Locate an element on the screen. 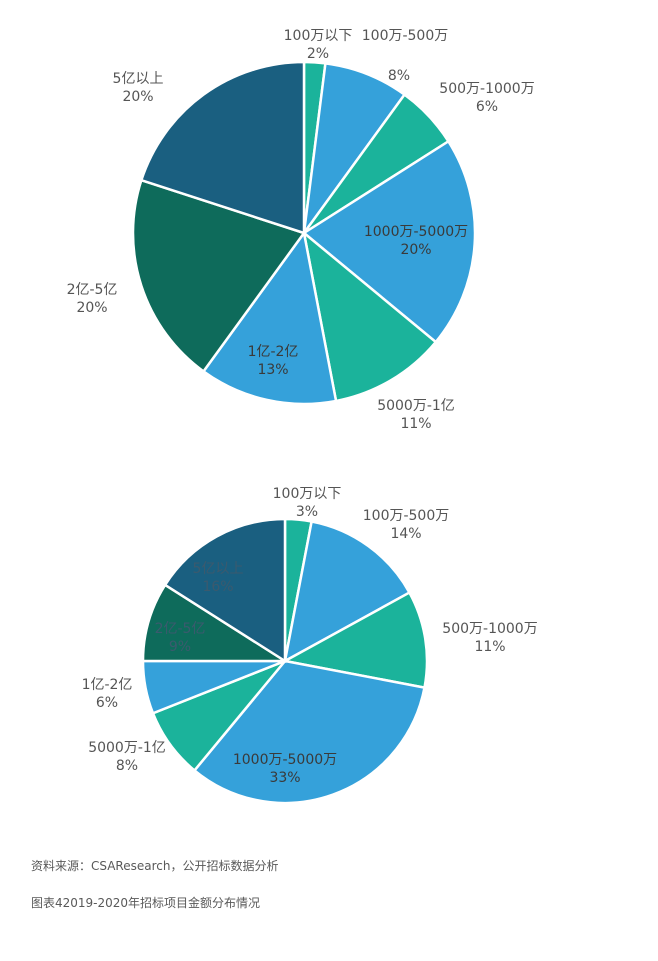 The image size is (658, 961). pie2-slice-500w-1000w is located at coordinates (355, 640).